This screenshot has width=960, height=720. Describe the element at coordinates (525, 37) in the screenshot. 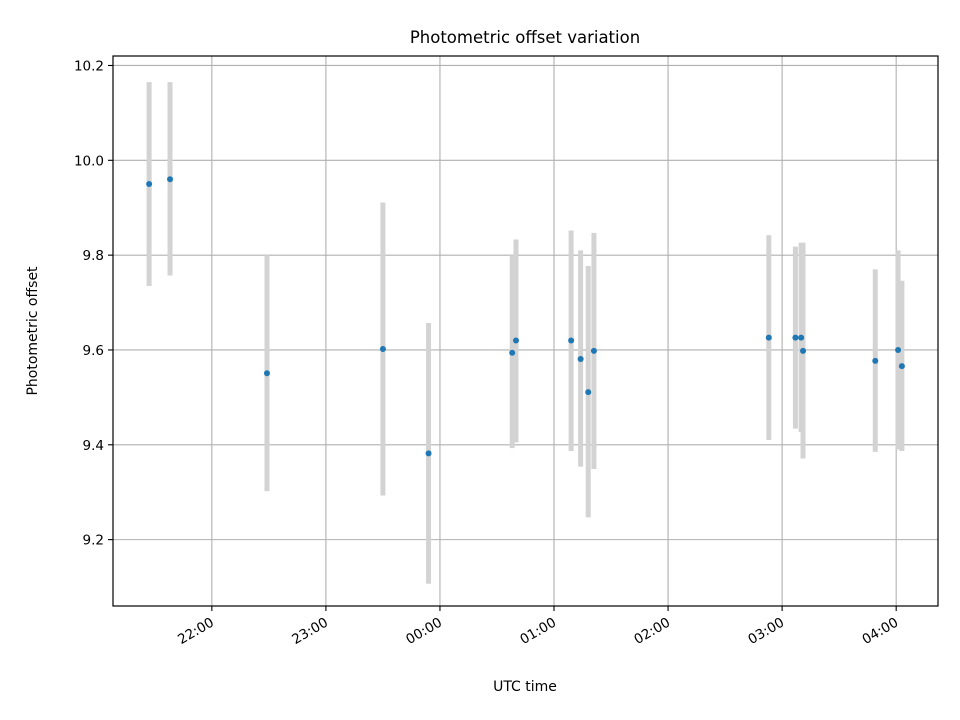

I see `chart-title: Photometric offset variation` at that location.